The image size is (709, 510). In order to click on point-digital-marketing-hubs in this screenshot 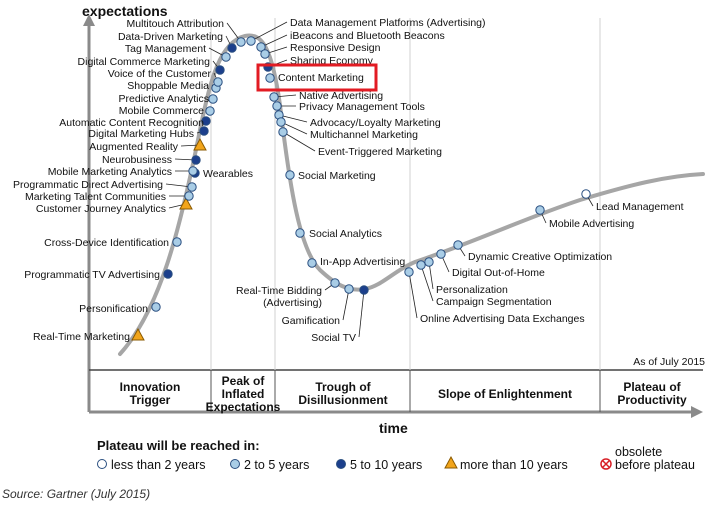, I will do `click(204, 131)`.